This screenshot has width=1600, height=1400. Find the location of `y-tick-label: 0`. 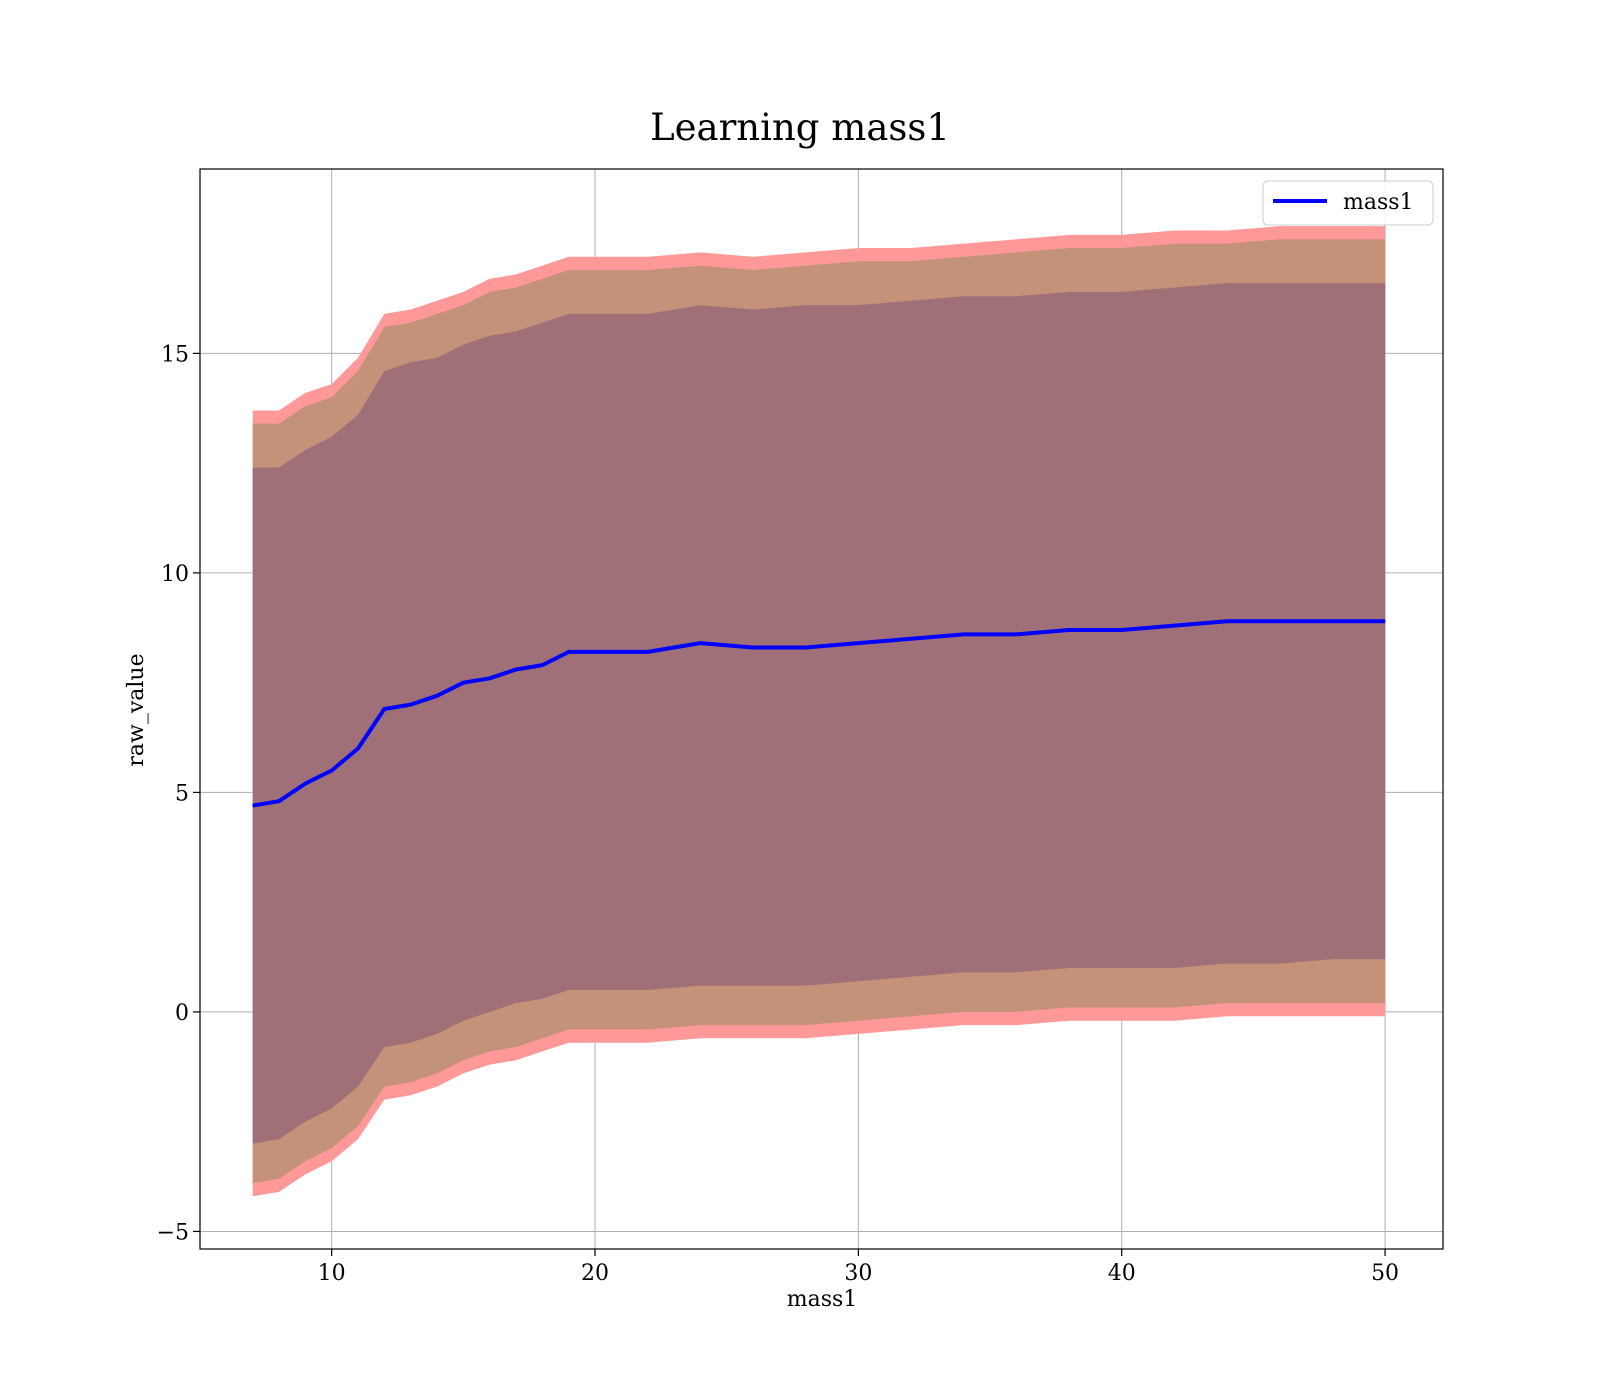

y-tick-label: 0 is located at coordinates (182, 1013).